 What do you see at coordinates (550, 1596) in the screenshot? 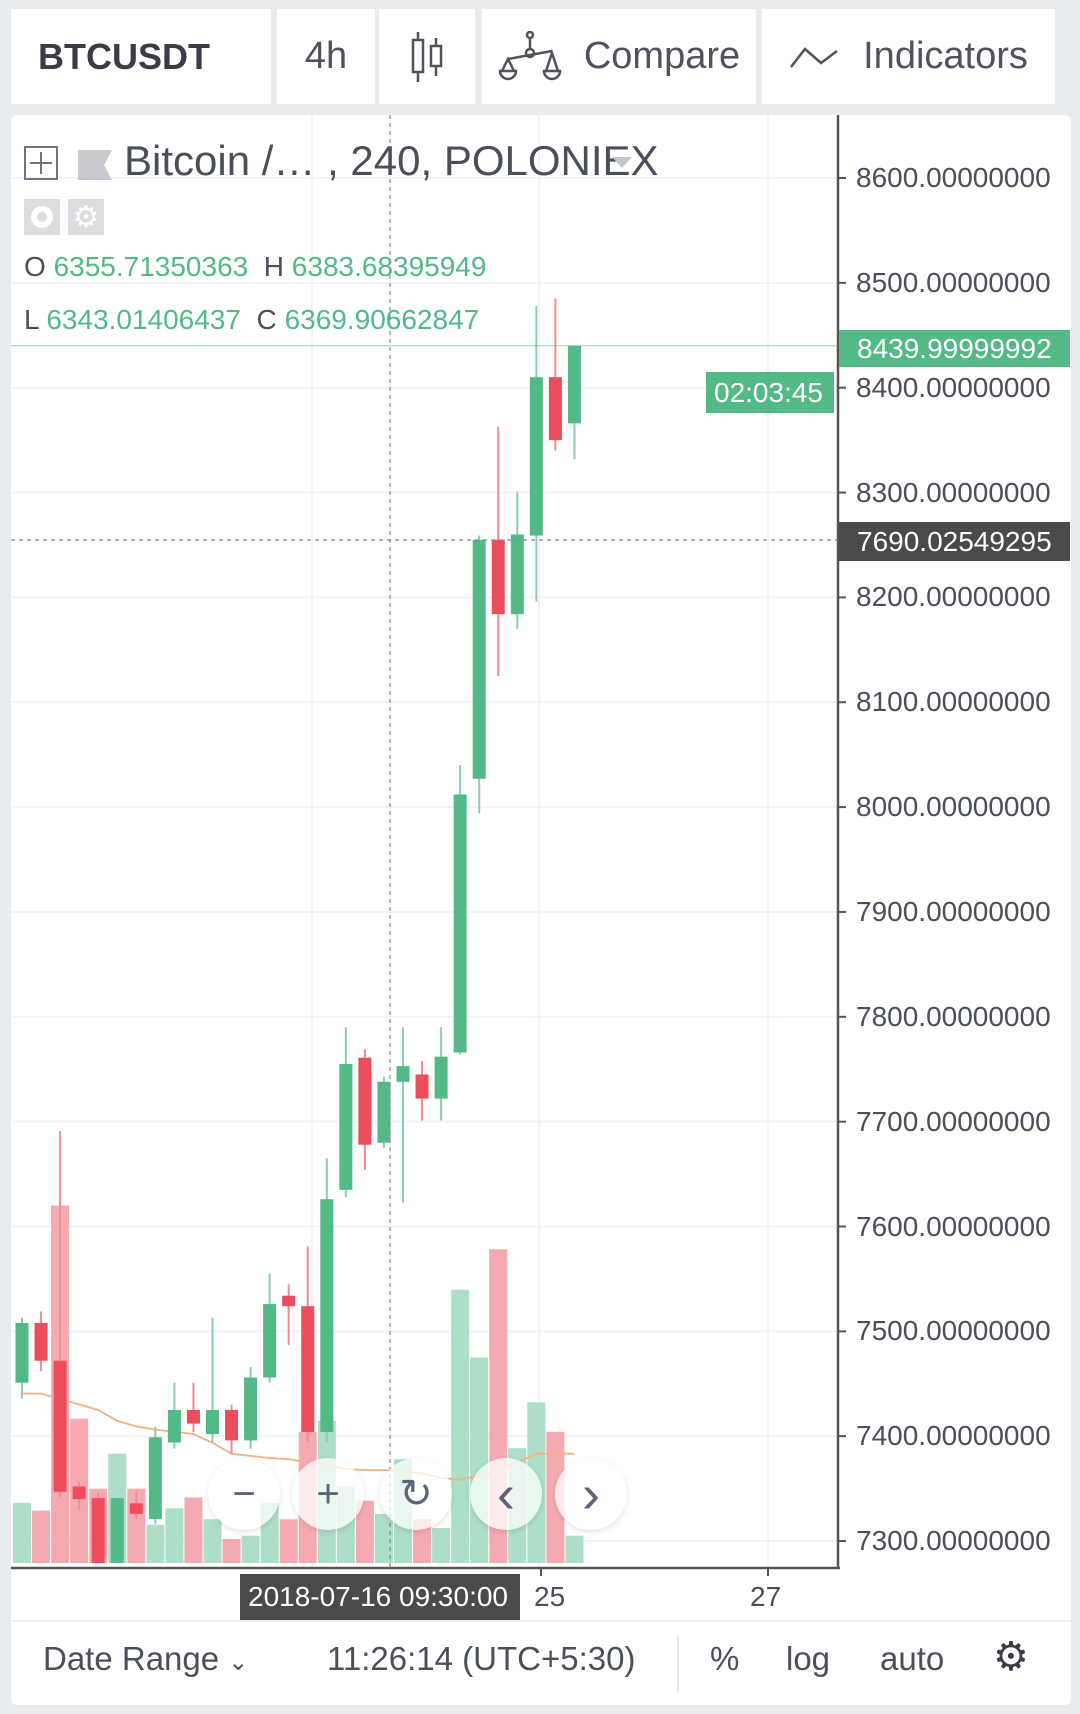
I see `time-label-25: 25` at bounding box center [550, 1596].